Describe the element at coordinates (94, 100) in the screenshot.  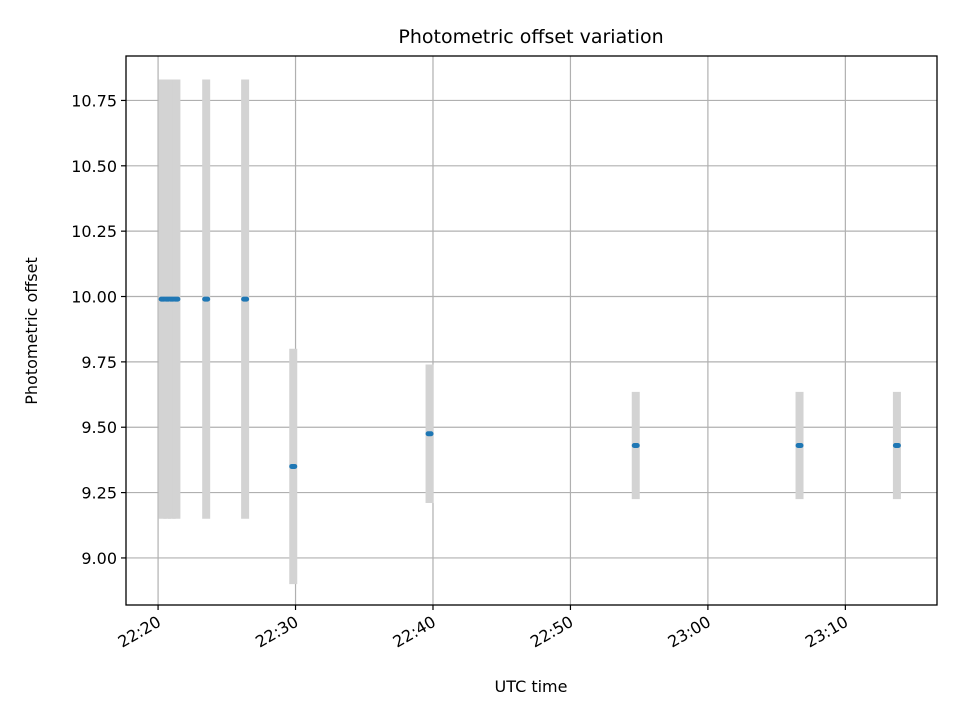
I see `y-tick-label: 10.75` at that location.